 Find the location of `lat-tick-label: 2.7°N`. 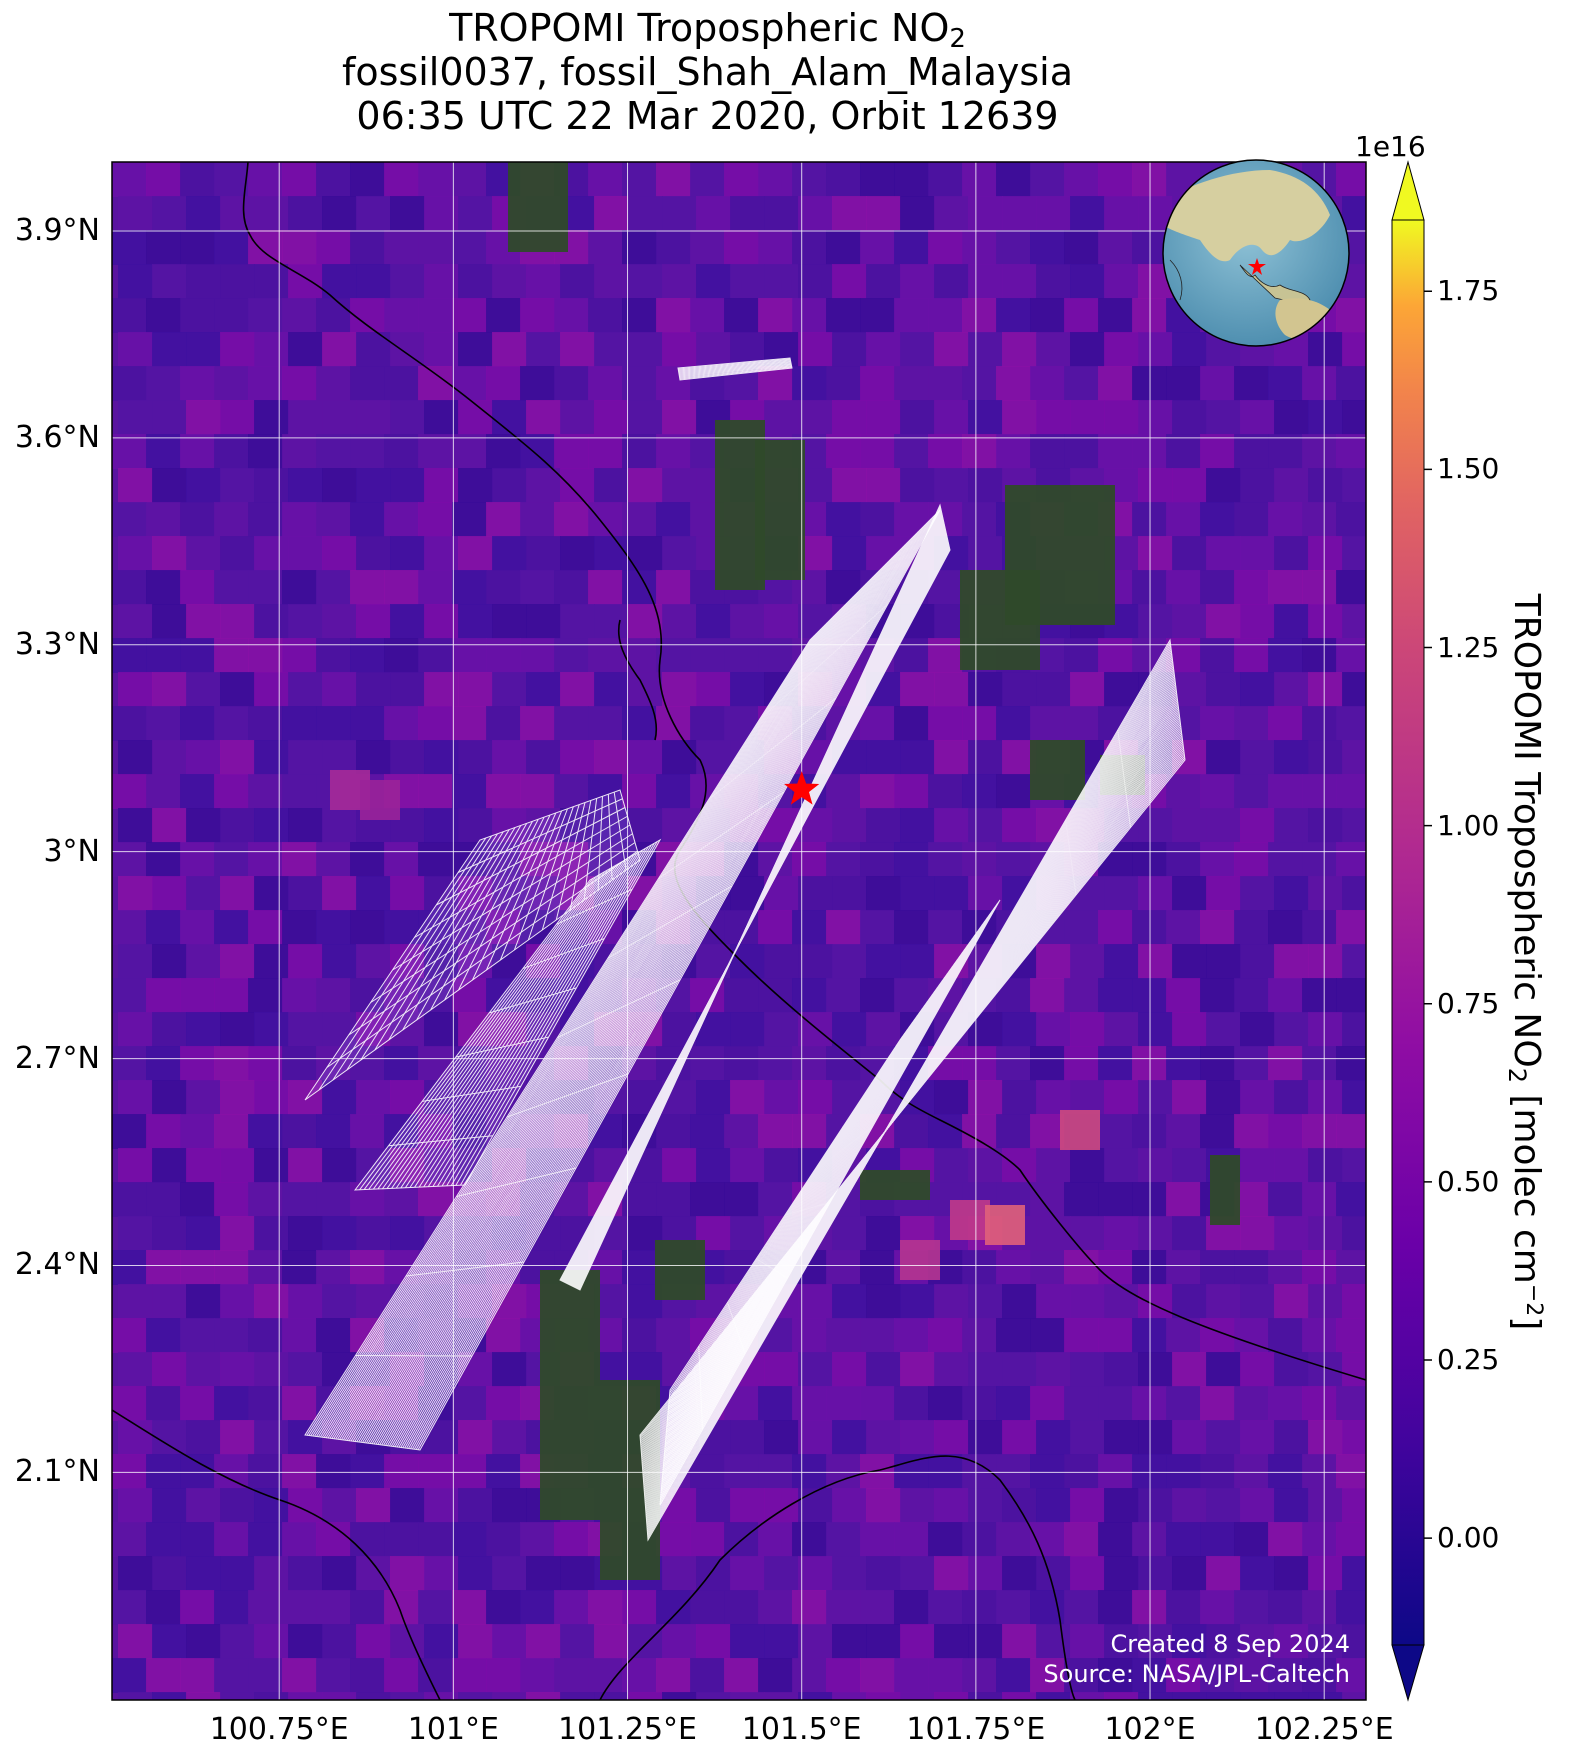

lat-tick-label: 2.7°N is located at coordinates (57, 1058).